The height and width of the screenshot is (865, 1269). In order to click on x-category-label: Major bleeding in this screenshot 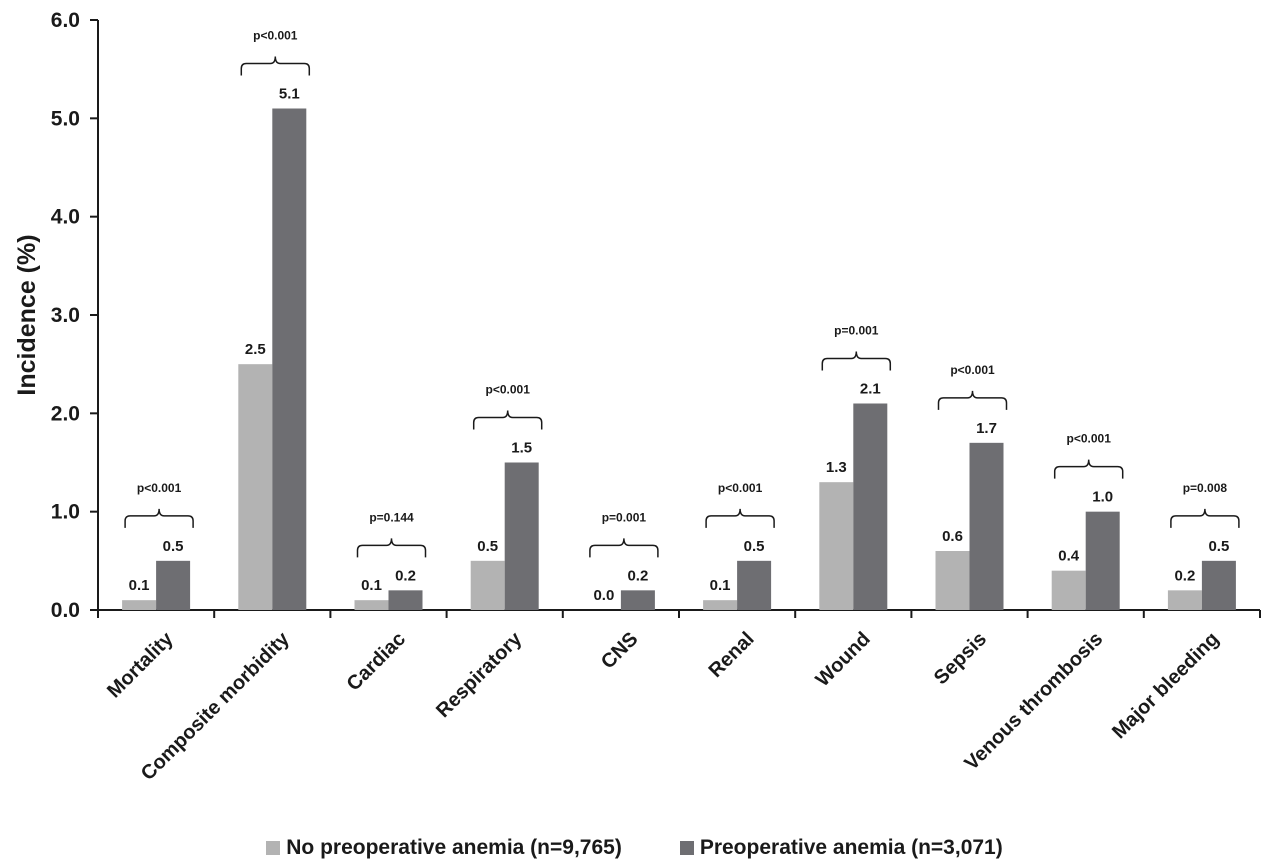, I will do `click(1165, 685)`.